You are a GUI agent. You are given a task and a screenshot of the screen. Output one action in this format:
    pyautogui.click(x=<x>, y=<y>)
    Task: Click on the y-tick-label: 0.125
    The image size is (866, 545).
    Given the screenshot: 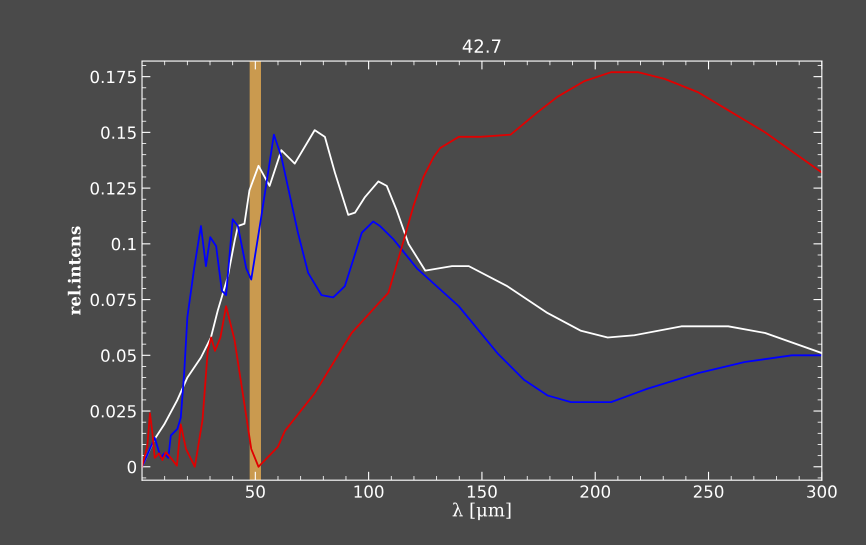 What is the action you would take?
    pyautogui.click(x=113, y=188)
    